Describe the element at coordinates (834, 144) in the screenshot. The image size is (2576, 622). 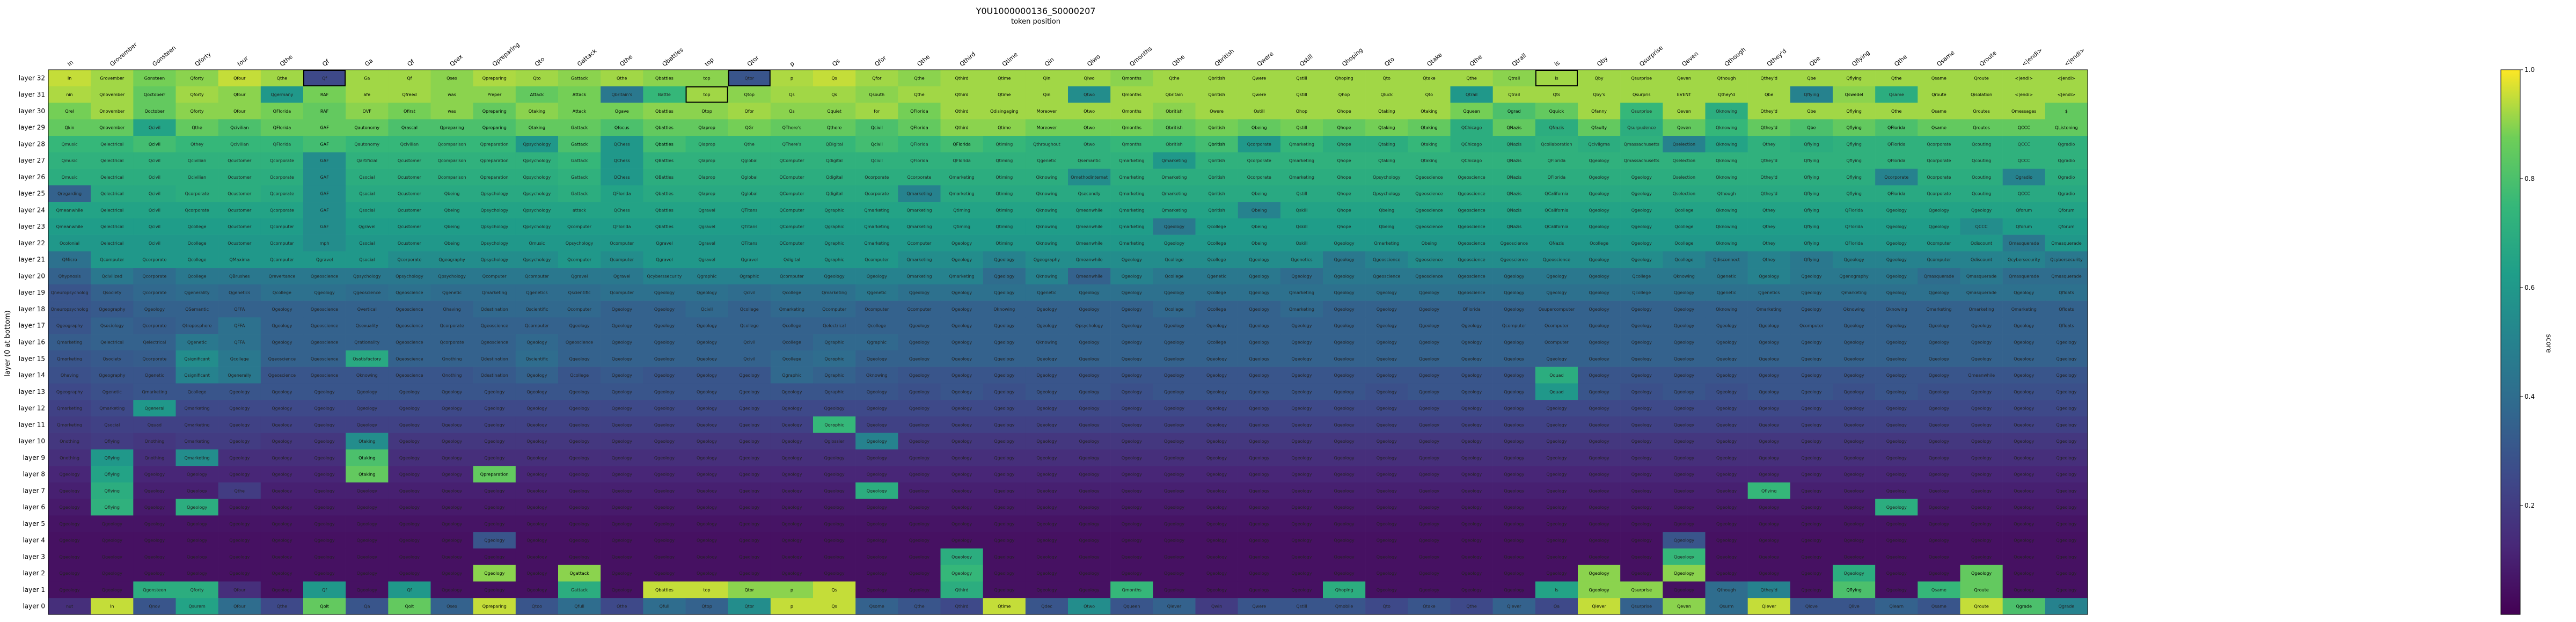
I see `cell-label: QDigital` at that location.